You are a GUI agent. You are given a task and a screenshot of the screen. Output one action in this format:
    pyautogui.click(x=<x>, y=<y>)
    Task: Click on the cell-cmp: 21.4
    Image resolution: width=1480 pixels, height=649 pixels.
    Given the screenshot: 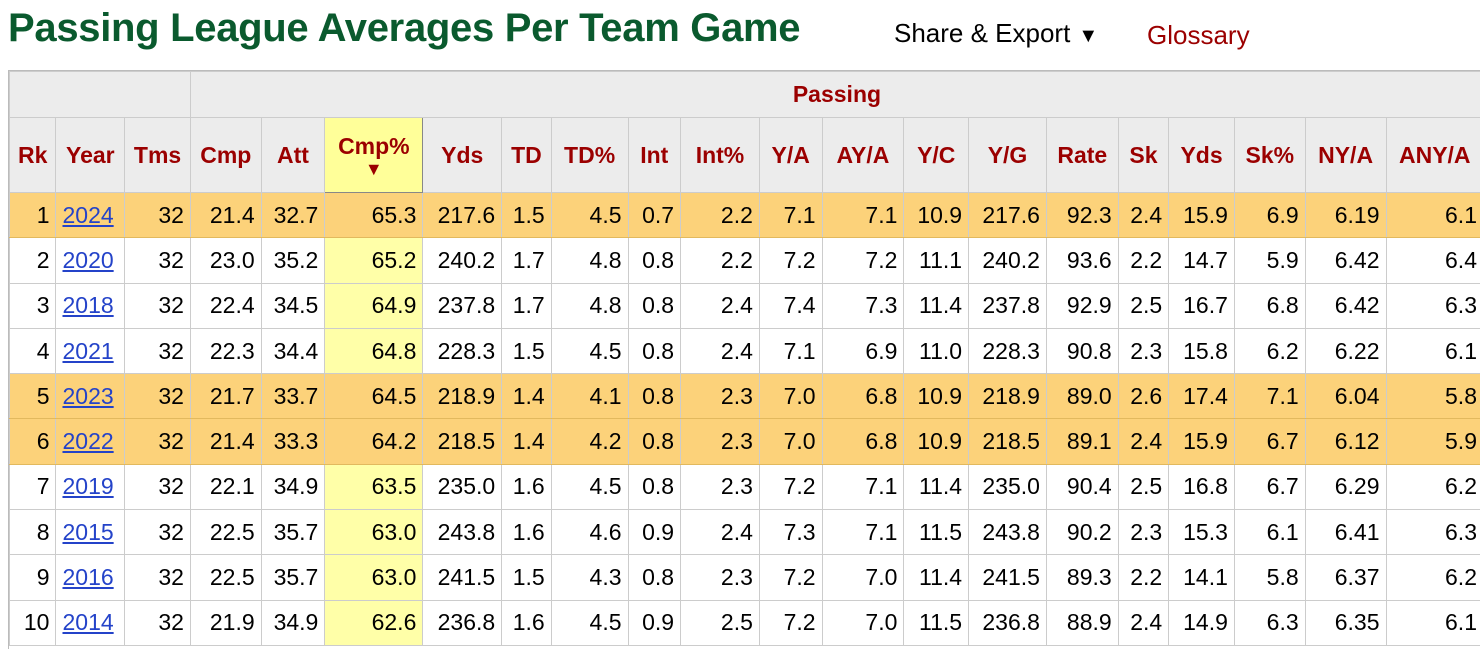 What is the action you would take?
    pyautogui.click(x=225, y=441)
    